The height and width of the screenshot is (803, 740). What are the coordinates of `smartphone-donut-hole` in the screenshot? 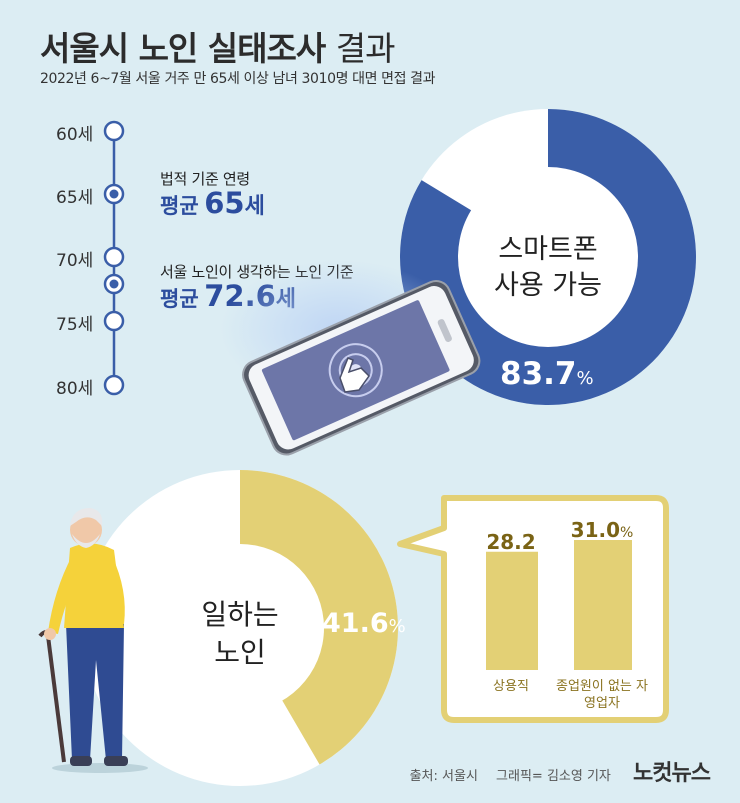 It's located at (548, 257).